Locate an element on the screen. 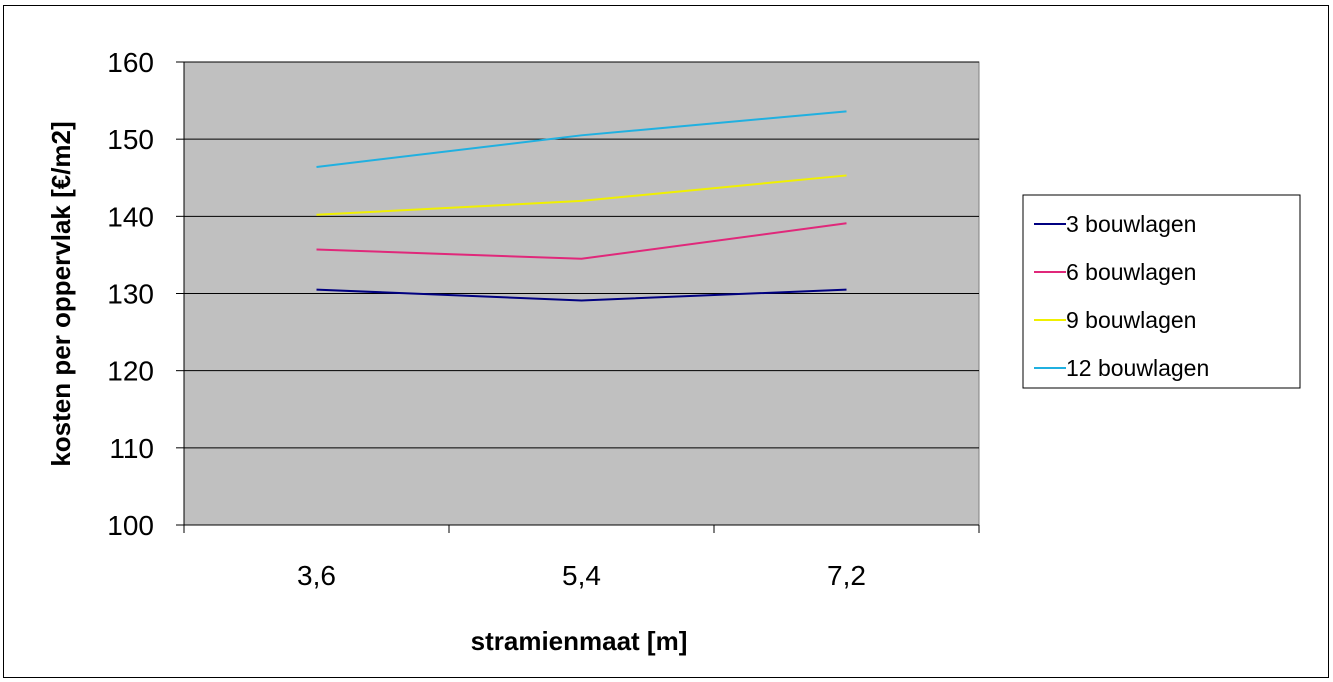 The width and height of the screenshot is (1333, 682). x-tick-labels: 3,6 5,4 7,2 is located at coordinates (581, 575).